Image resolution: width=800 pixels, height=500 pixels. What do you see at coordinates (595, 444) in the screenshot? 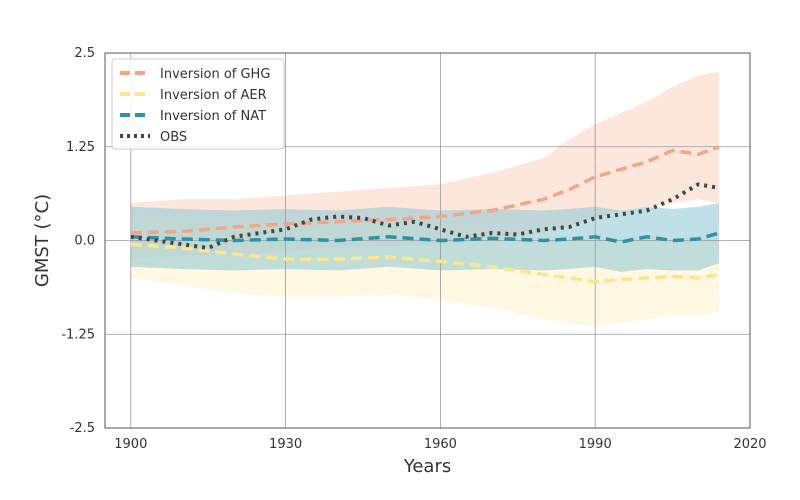
I see `x-tick-1990: 1990` at bounding box center [595, 444].